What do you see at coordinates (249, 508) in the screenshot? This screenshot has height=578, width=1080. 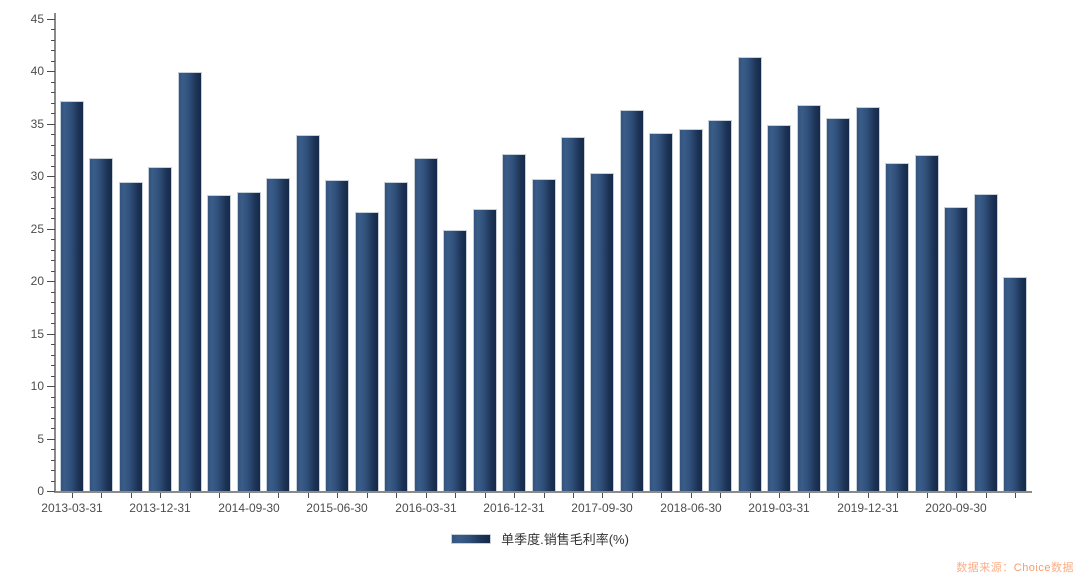 I see `x-tick-label: 2014-09-30` at bounding box center [249, 508].